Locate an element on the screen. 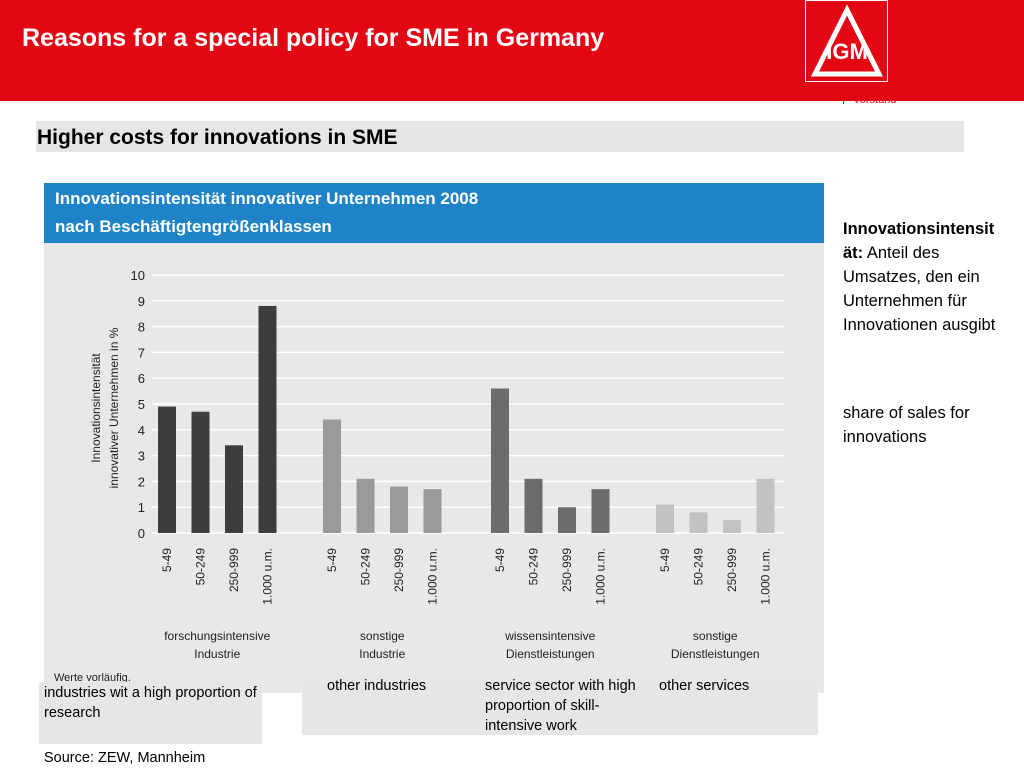 This screenshot has height=768, width=1024. y-tick-label: 8 is located at coordinates (141, 327).